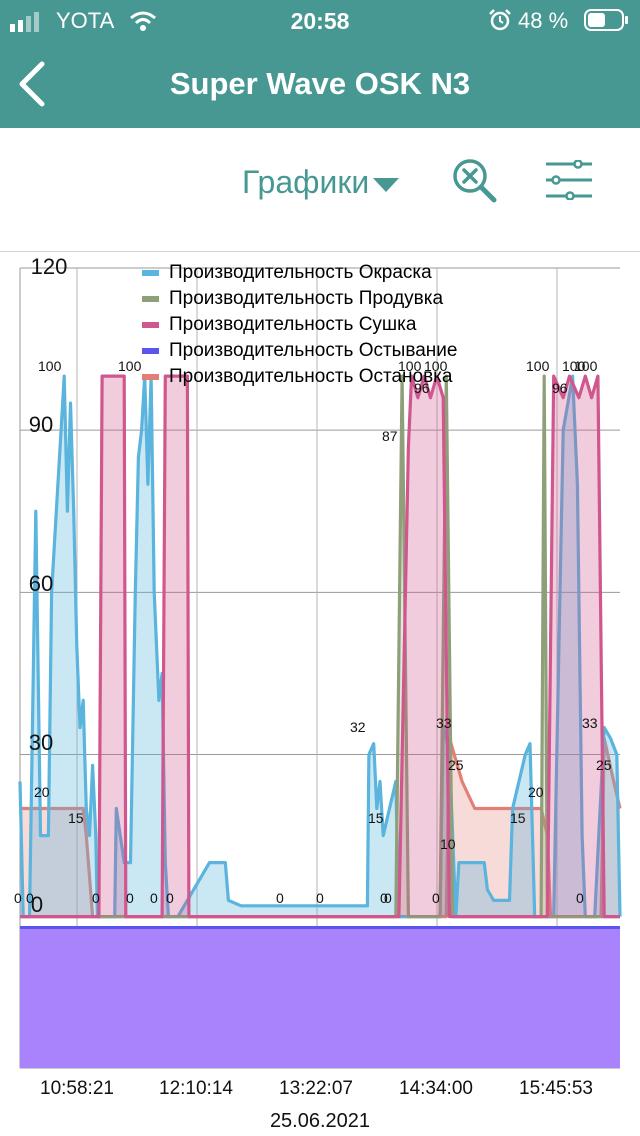 This screenshot has height=1136, width=640. What do you see at coordinates (49, 266) in the screenshot?
I see `y-tick-label: 120` at bounding box center [49, 266].